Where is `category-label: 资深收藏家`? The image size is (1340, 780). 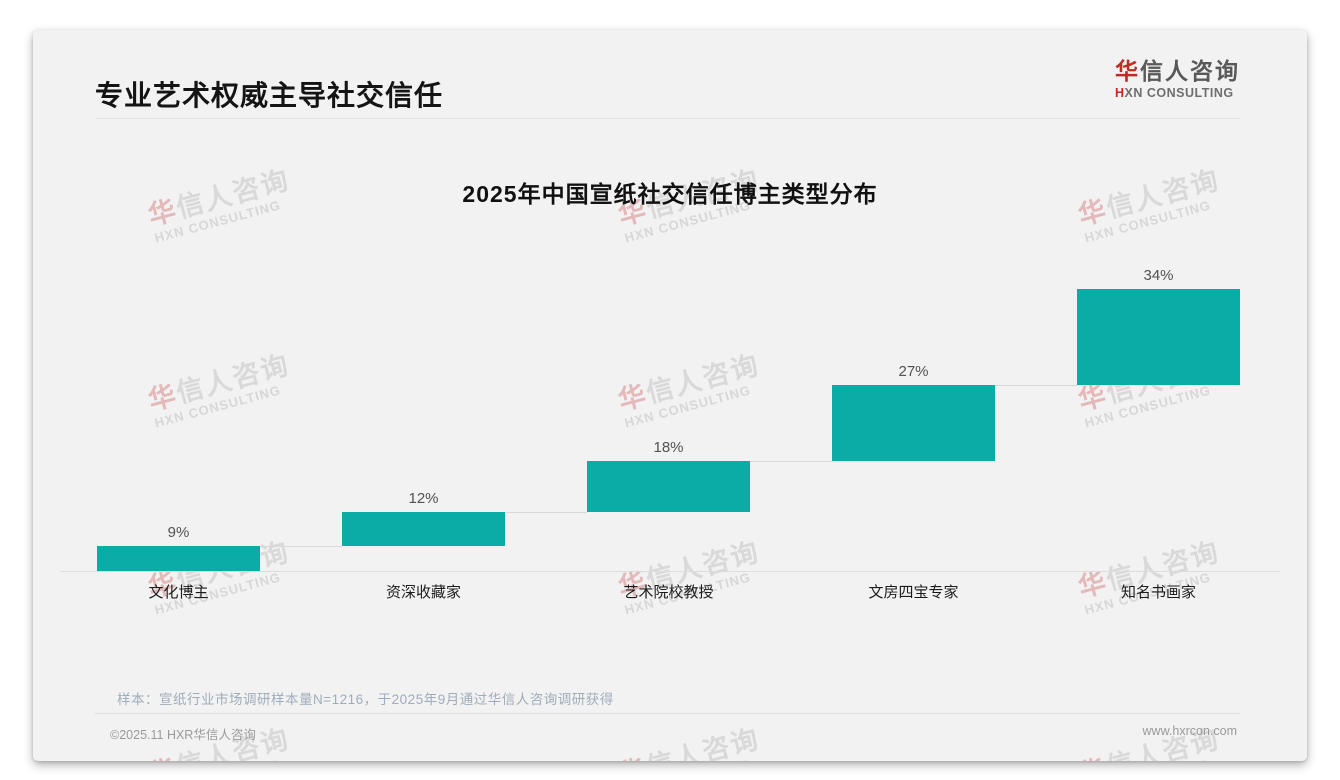 category-label: 资深收藏家 is located at coordinates (423, 592).